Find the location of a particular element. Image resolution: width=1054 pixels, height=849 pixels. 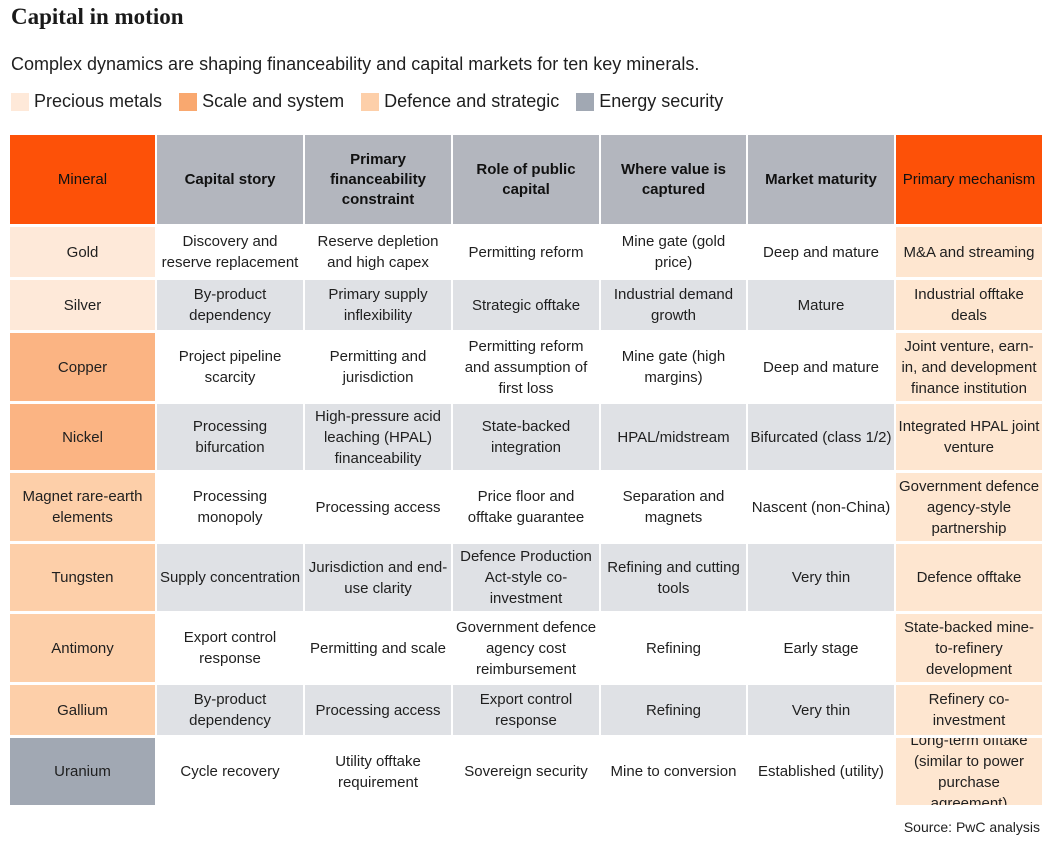

table-cell: Separation and magnets is located at coordinates (673, 507).